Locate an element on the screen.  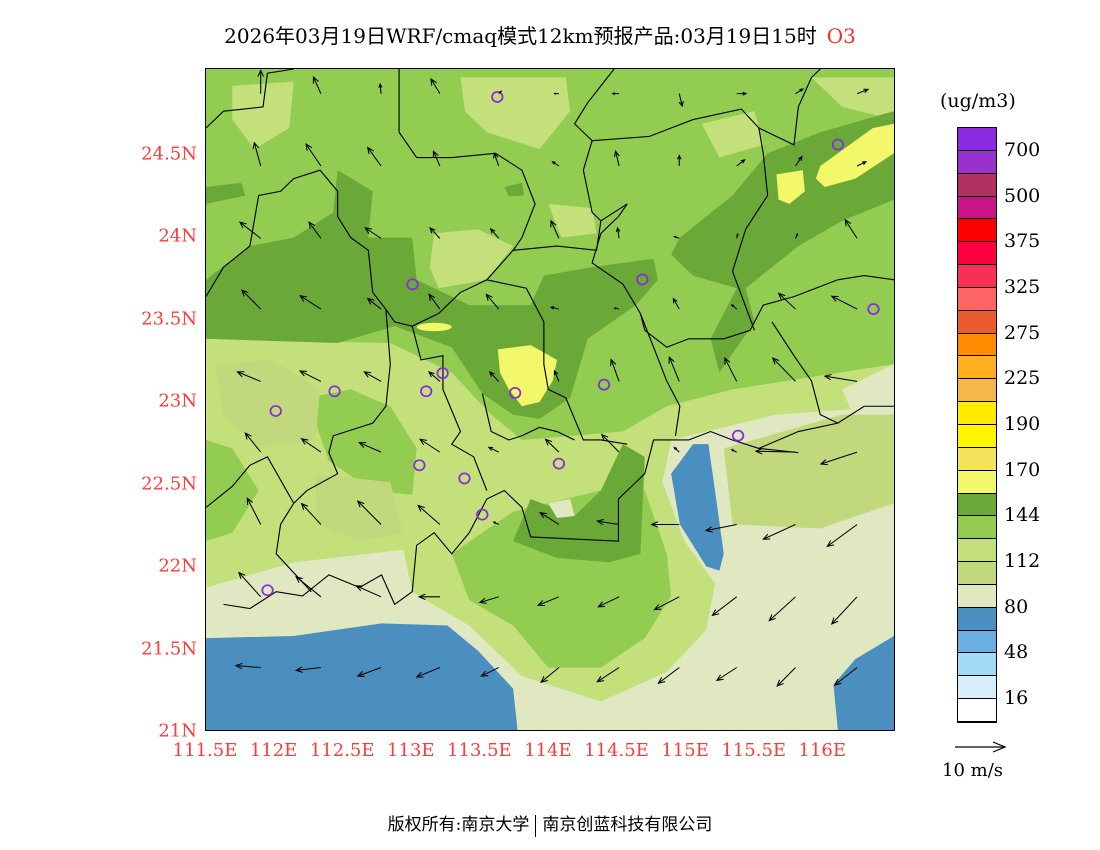
x-tick-label: 114E is located at coordinates (548, 750).